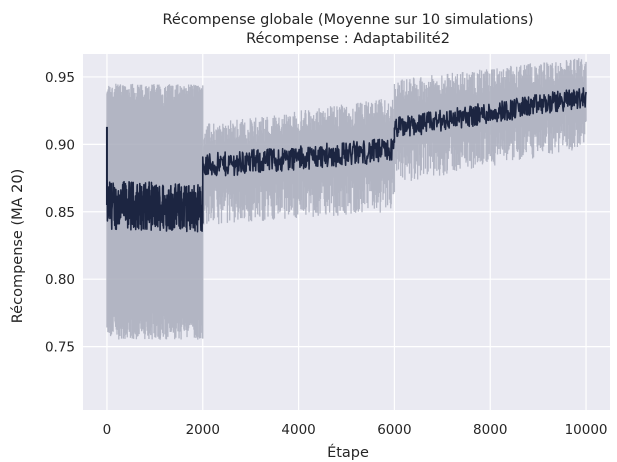  Describe the element at coordinates (60, 348) in the screenshot. I see `y-tick-label: 0.75` at that location.